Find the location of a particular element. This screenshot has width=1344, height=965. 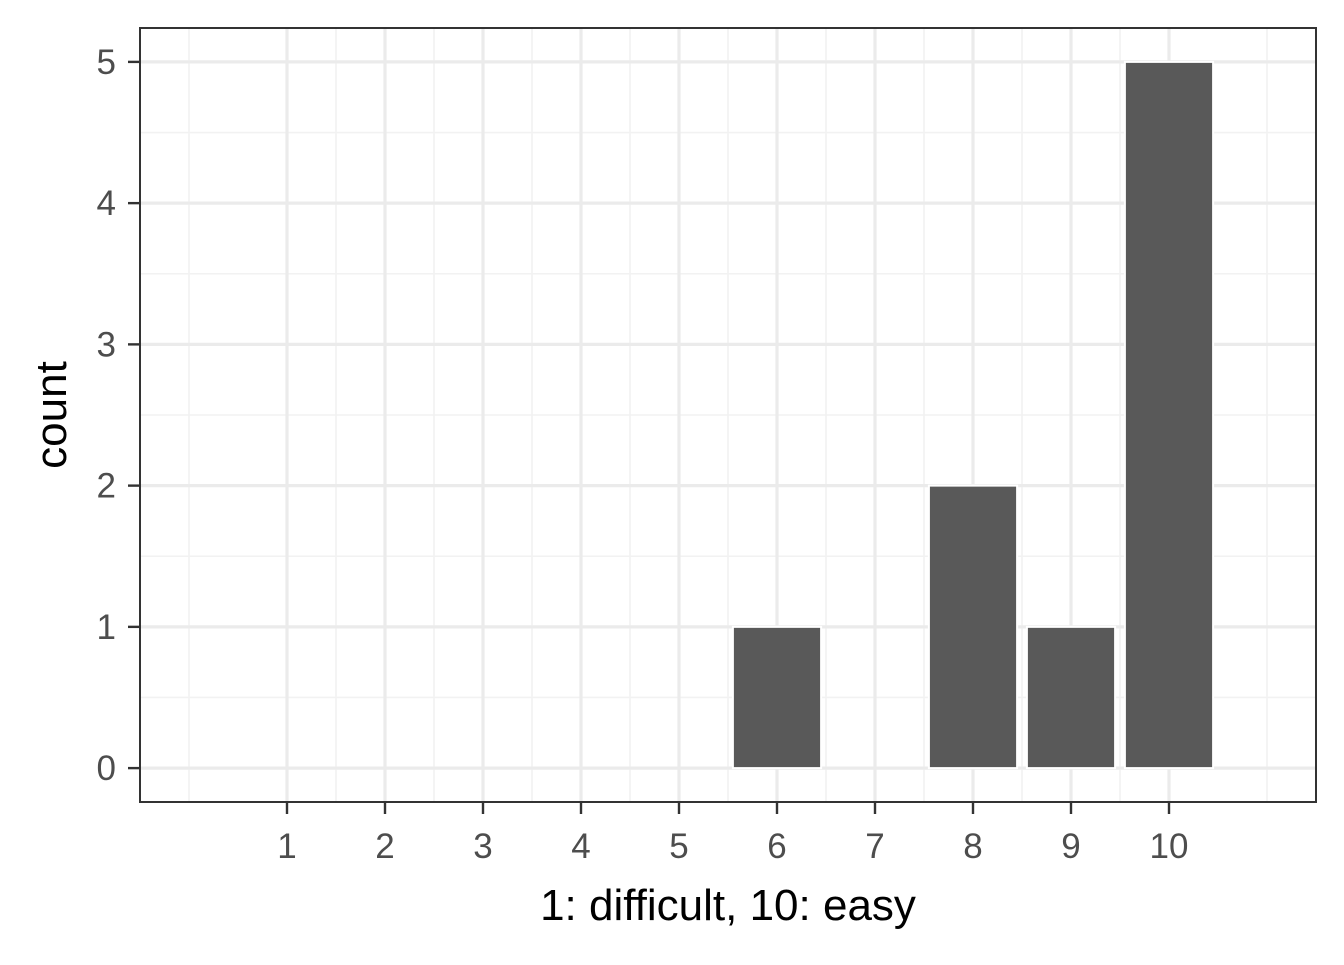

x-tick-label: 8 is located at coordinates (972, 846).